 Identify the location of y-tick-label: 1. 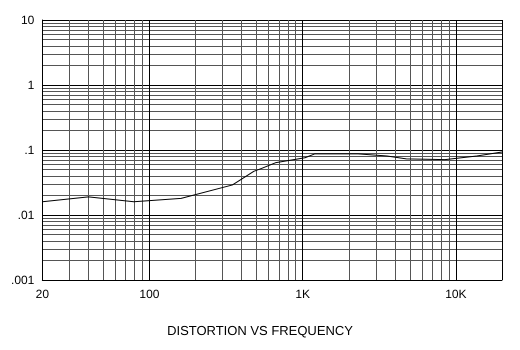
(31, 85).